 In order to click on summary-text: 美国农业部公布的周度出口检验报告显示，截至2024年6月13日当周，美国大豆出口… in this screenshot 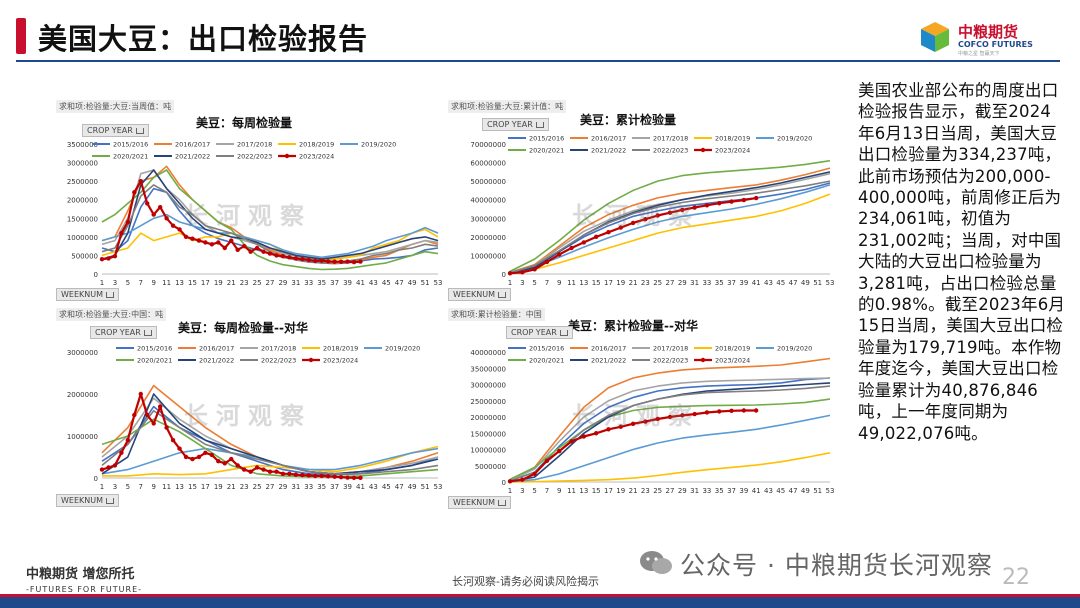, I will do `click(962, 262)`.